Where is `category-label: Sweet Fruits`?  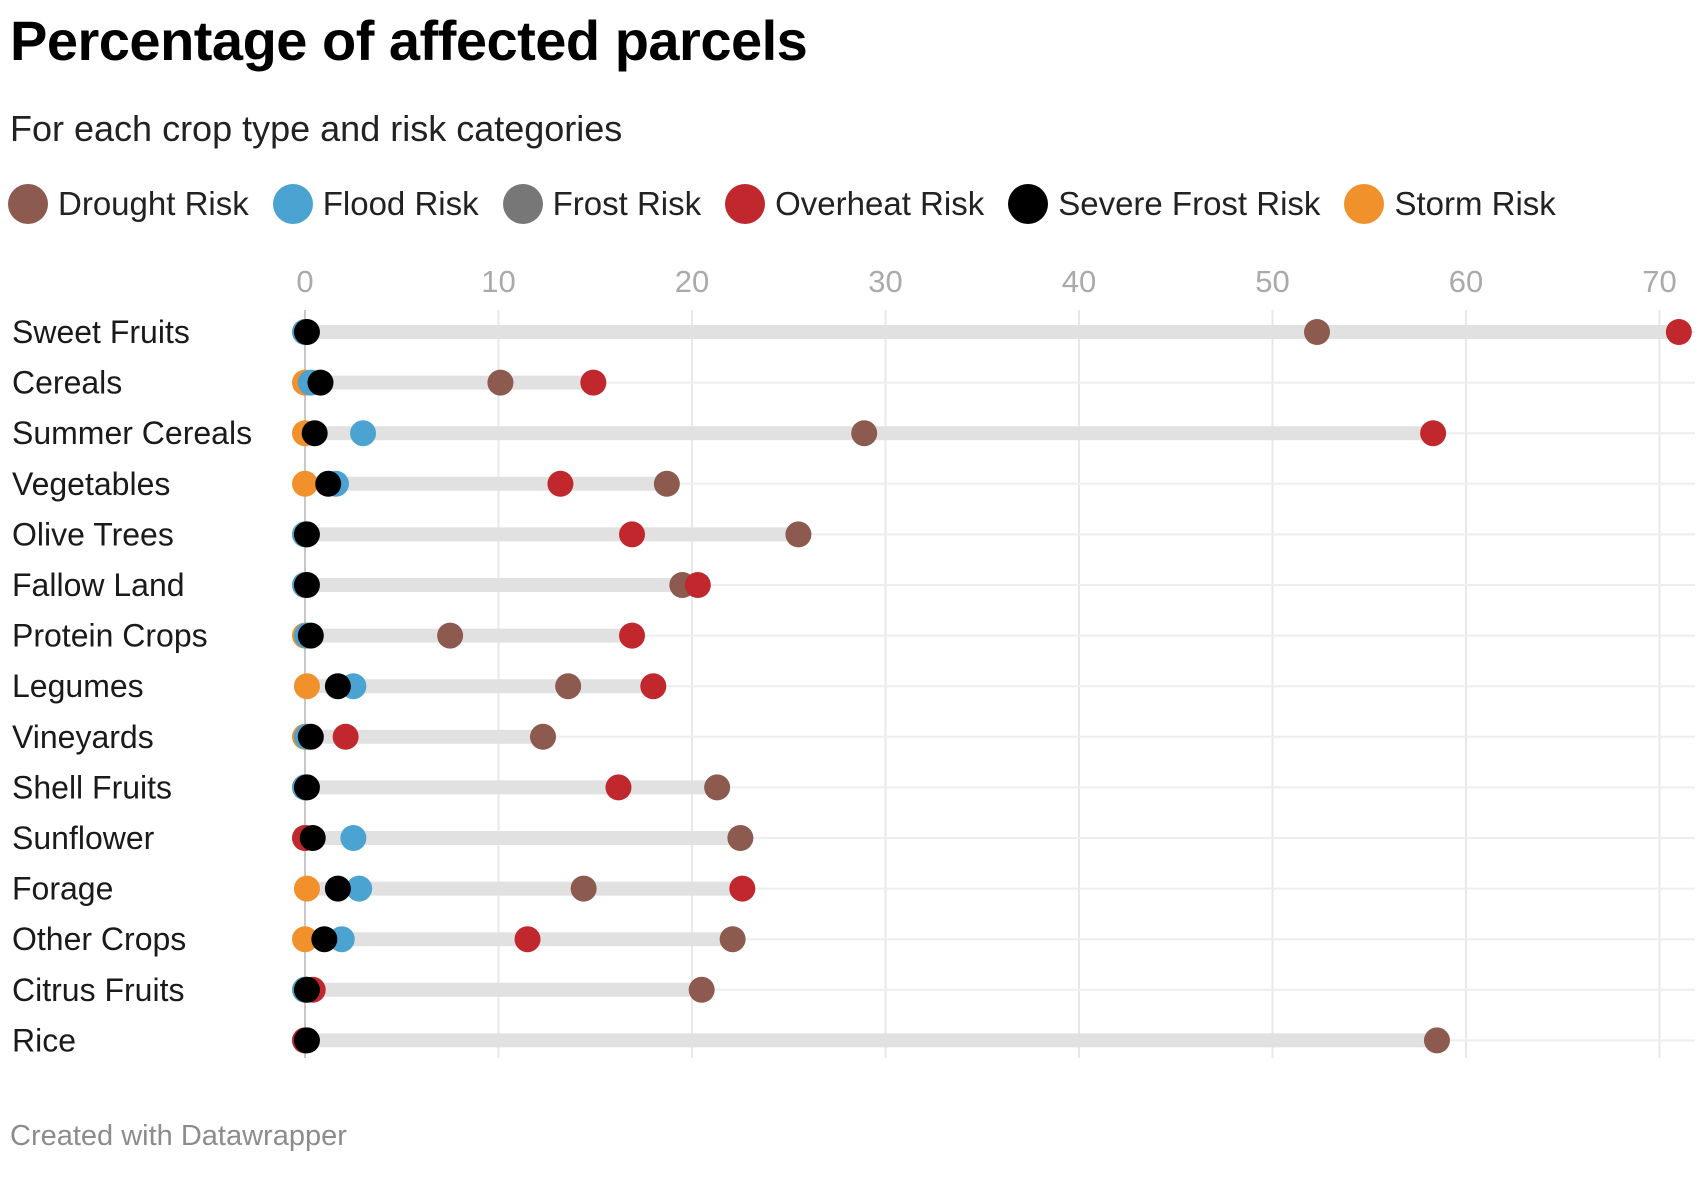 category-label: Sweet Fruits is located at coordinates (101, 332).